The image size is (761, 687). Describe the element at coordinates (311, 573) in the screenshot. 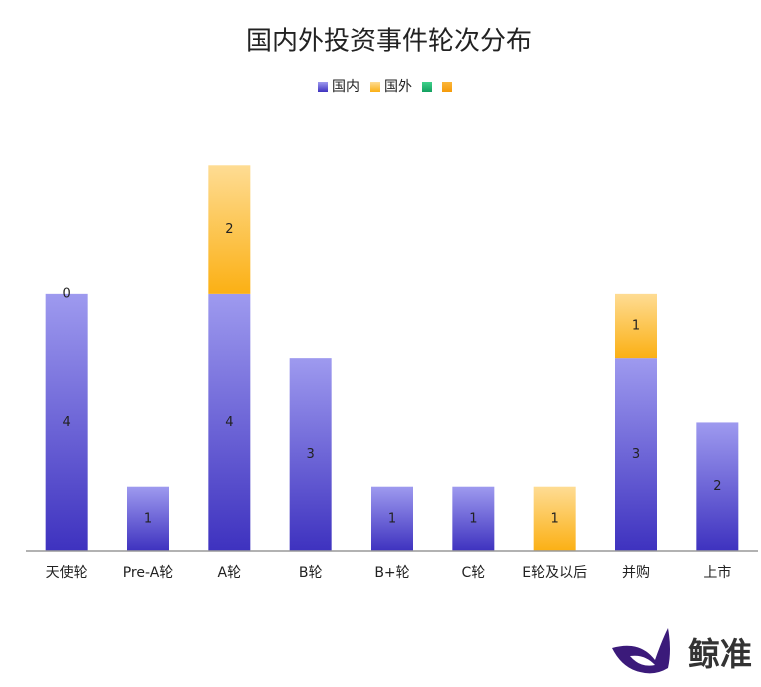

I see `x-tick-label: B轮` at that location.